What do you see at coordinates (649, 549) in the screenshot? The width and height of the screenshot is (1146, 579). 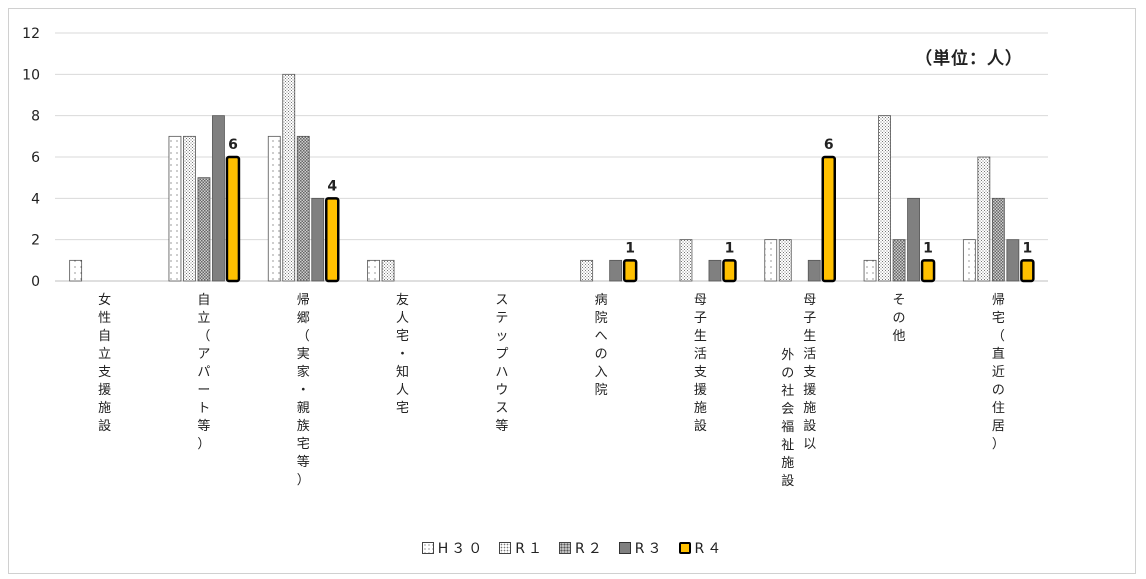 I see `legend-label: R３` at bounding box center [649, 549].